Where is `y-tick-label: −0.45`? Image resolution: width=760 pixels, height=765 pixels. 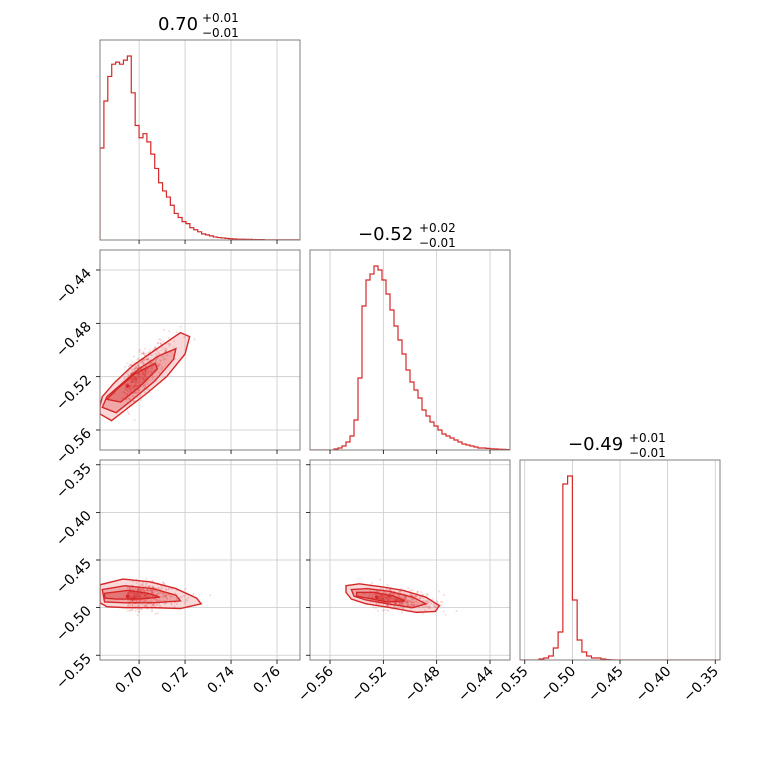 y-tick-label: −0.45 is located at coordinates (74, 577).